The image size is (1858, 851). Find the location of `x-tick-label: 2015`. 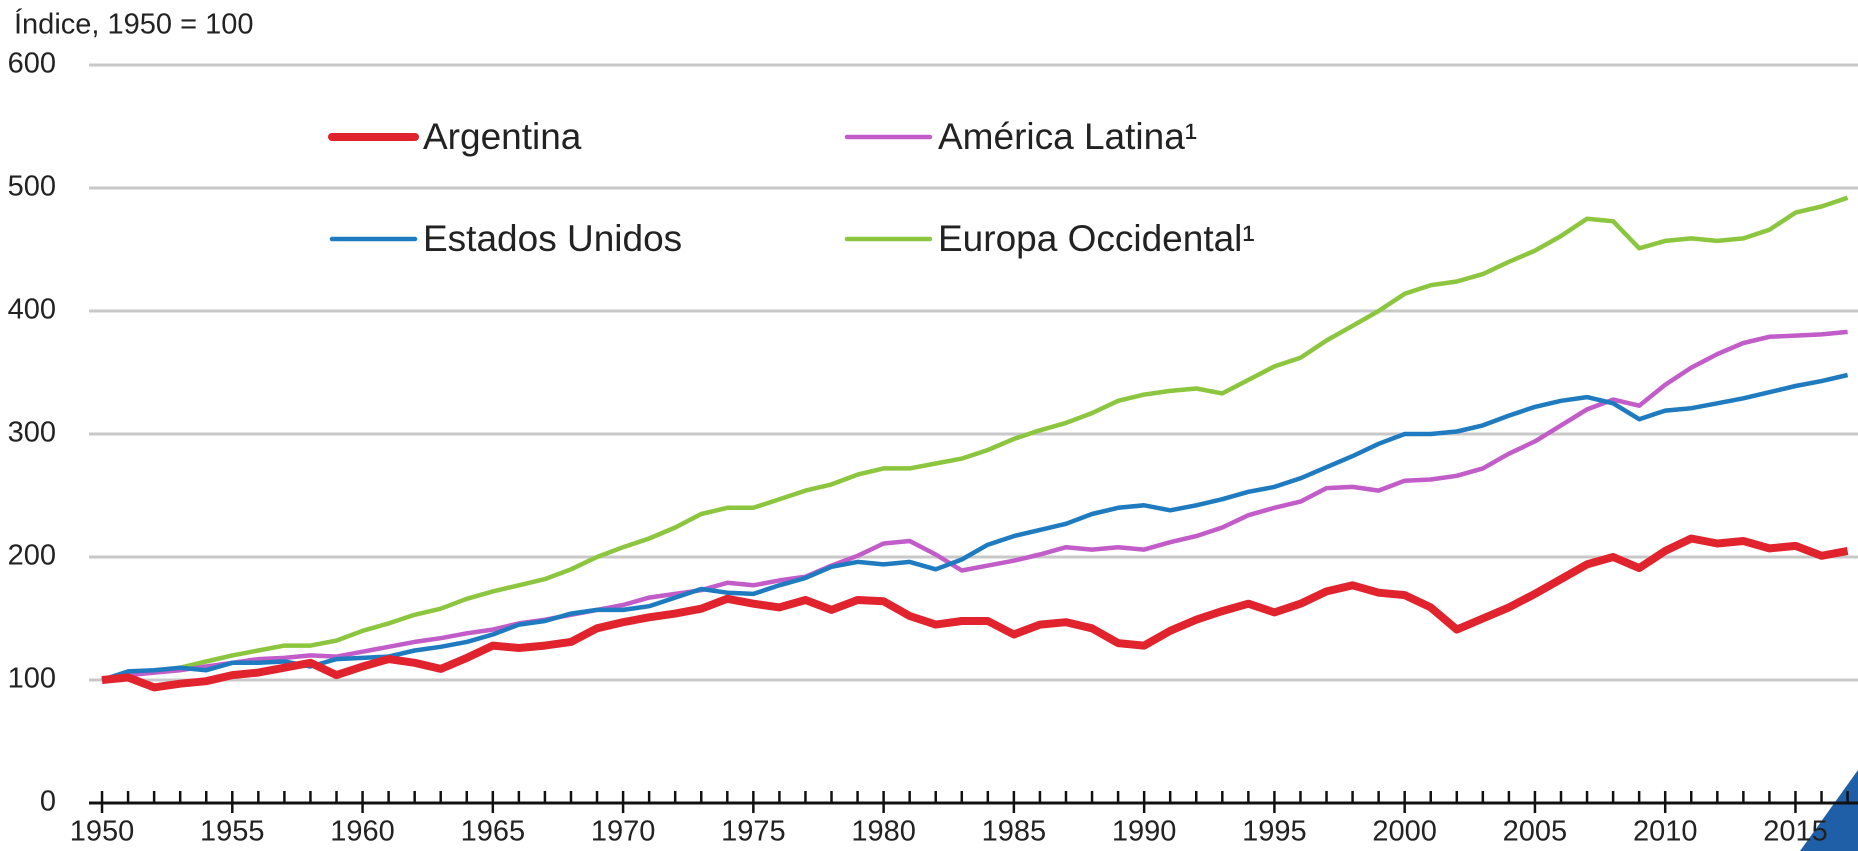

x-tick-label: 2015 is located at coordinates (1795, 832).